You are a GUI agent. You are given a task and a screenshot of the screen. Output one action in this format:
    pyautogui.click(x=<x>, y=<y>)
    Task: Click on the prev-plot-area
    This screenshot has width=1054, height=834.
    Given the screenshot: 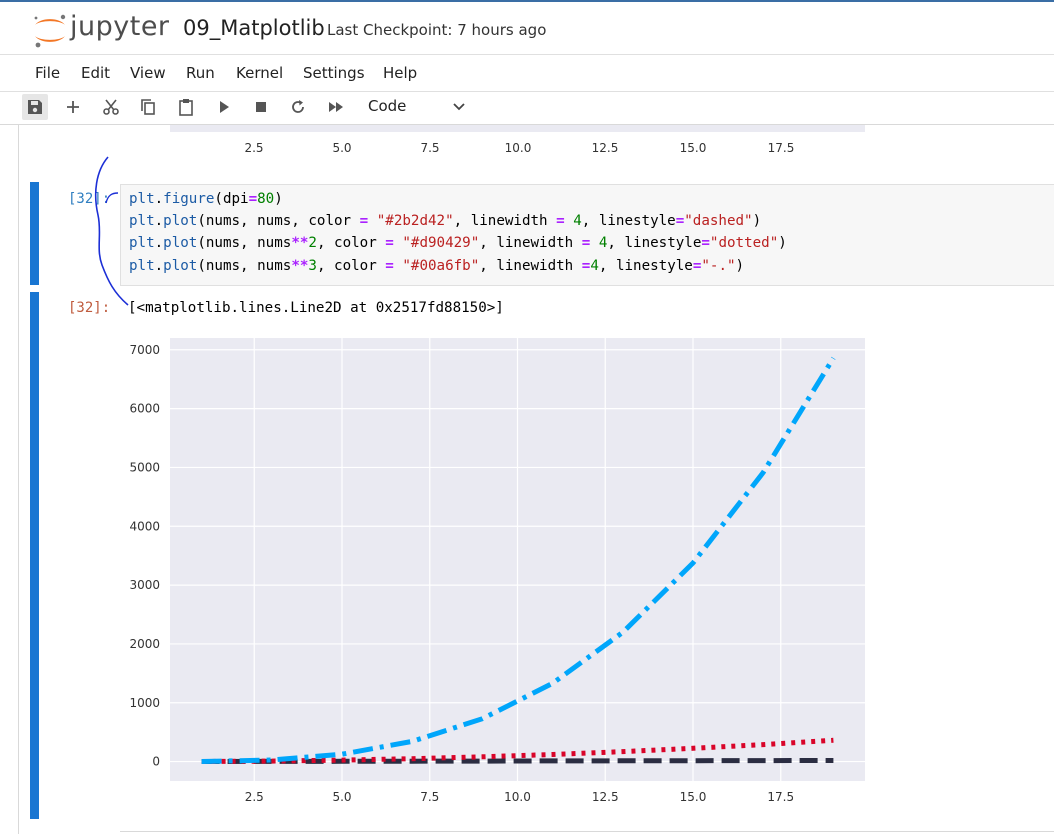 What is the action you would take?
    pyautogui.click(x=517, y=128)
    